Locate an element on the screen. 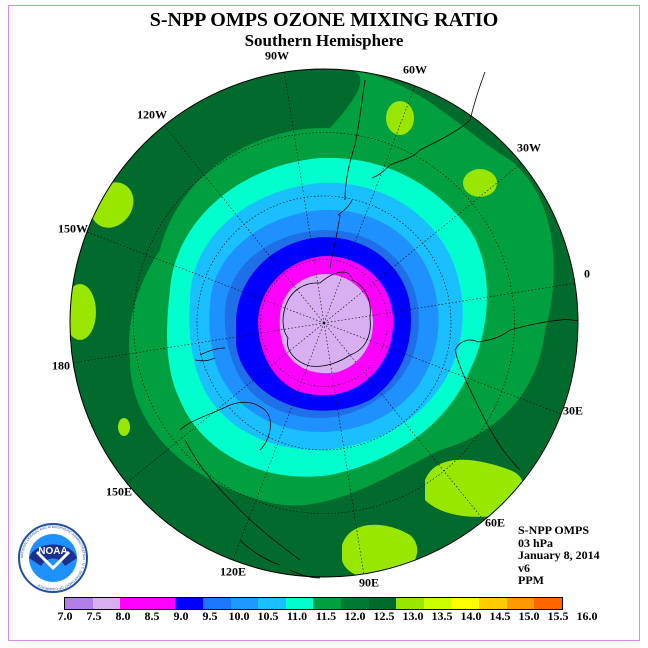 The image size is (648, 648). coastline-antarctic-peninsula is located at coordinates (341, 234).